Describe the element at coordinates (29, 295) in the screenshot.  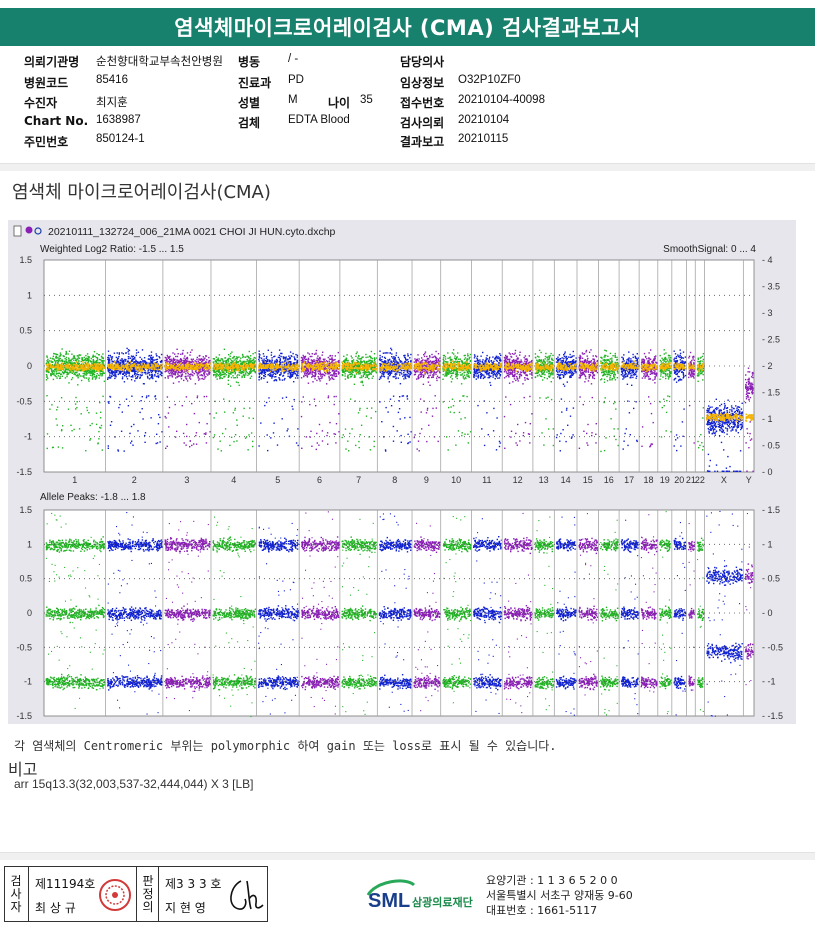
I see `top-left-tick: 1` at that location.